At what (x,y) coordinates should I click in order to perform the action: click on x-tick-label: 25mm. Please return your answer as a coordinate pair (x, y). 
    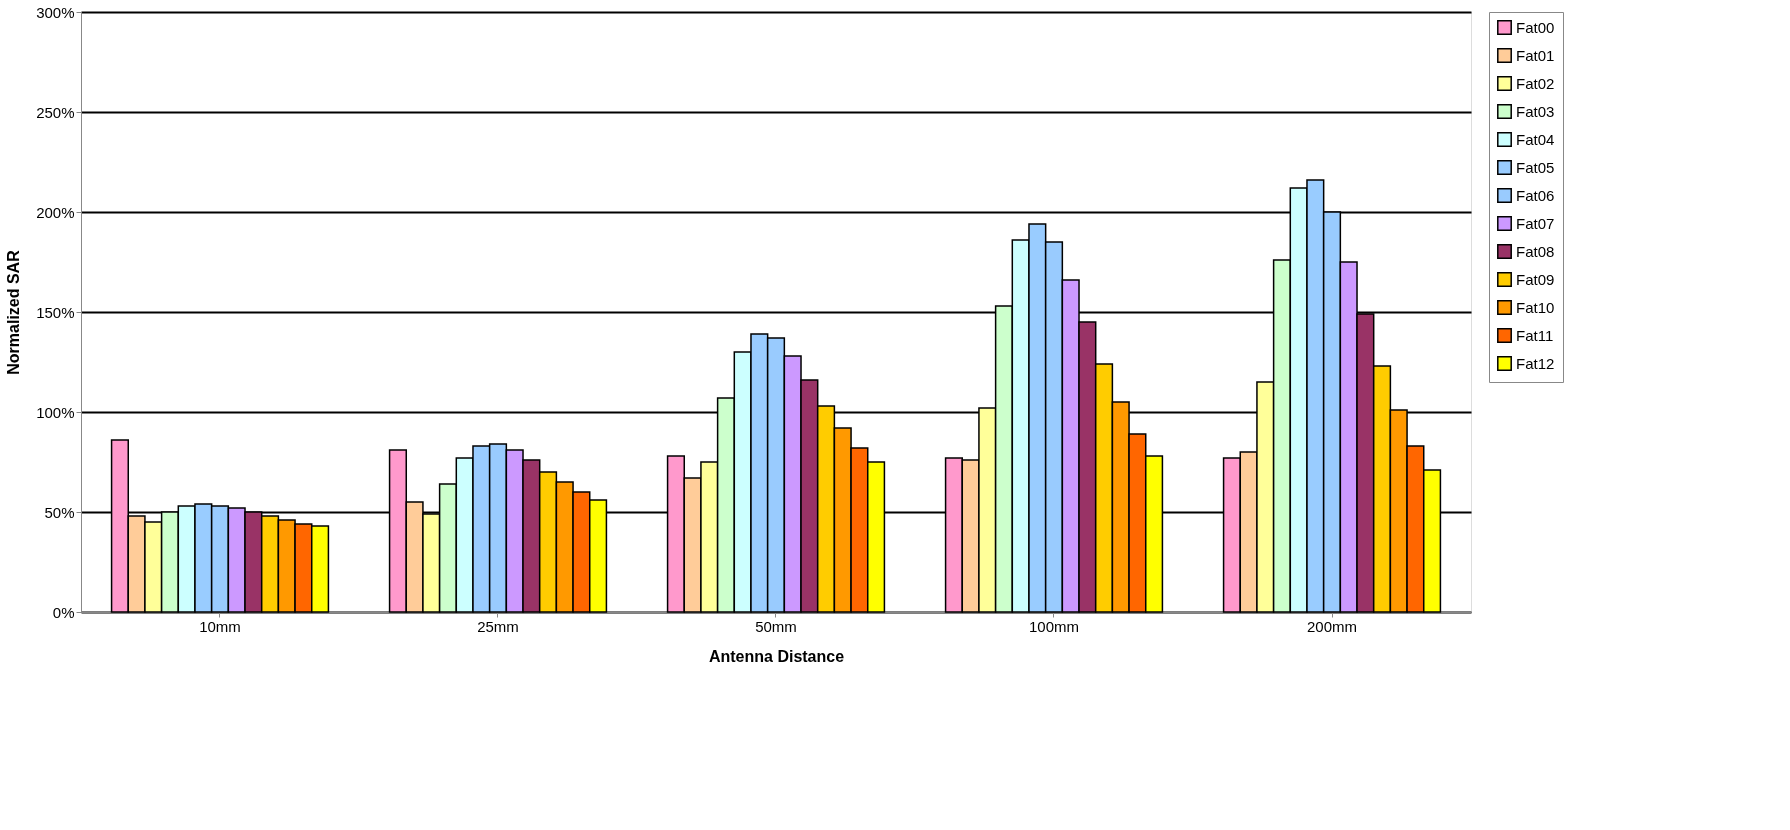
    Looking at the image, I should click on (498, 626).